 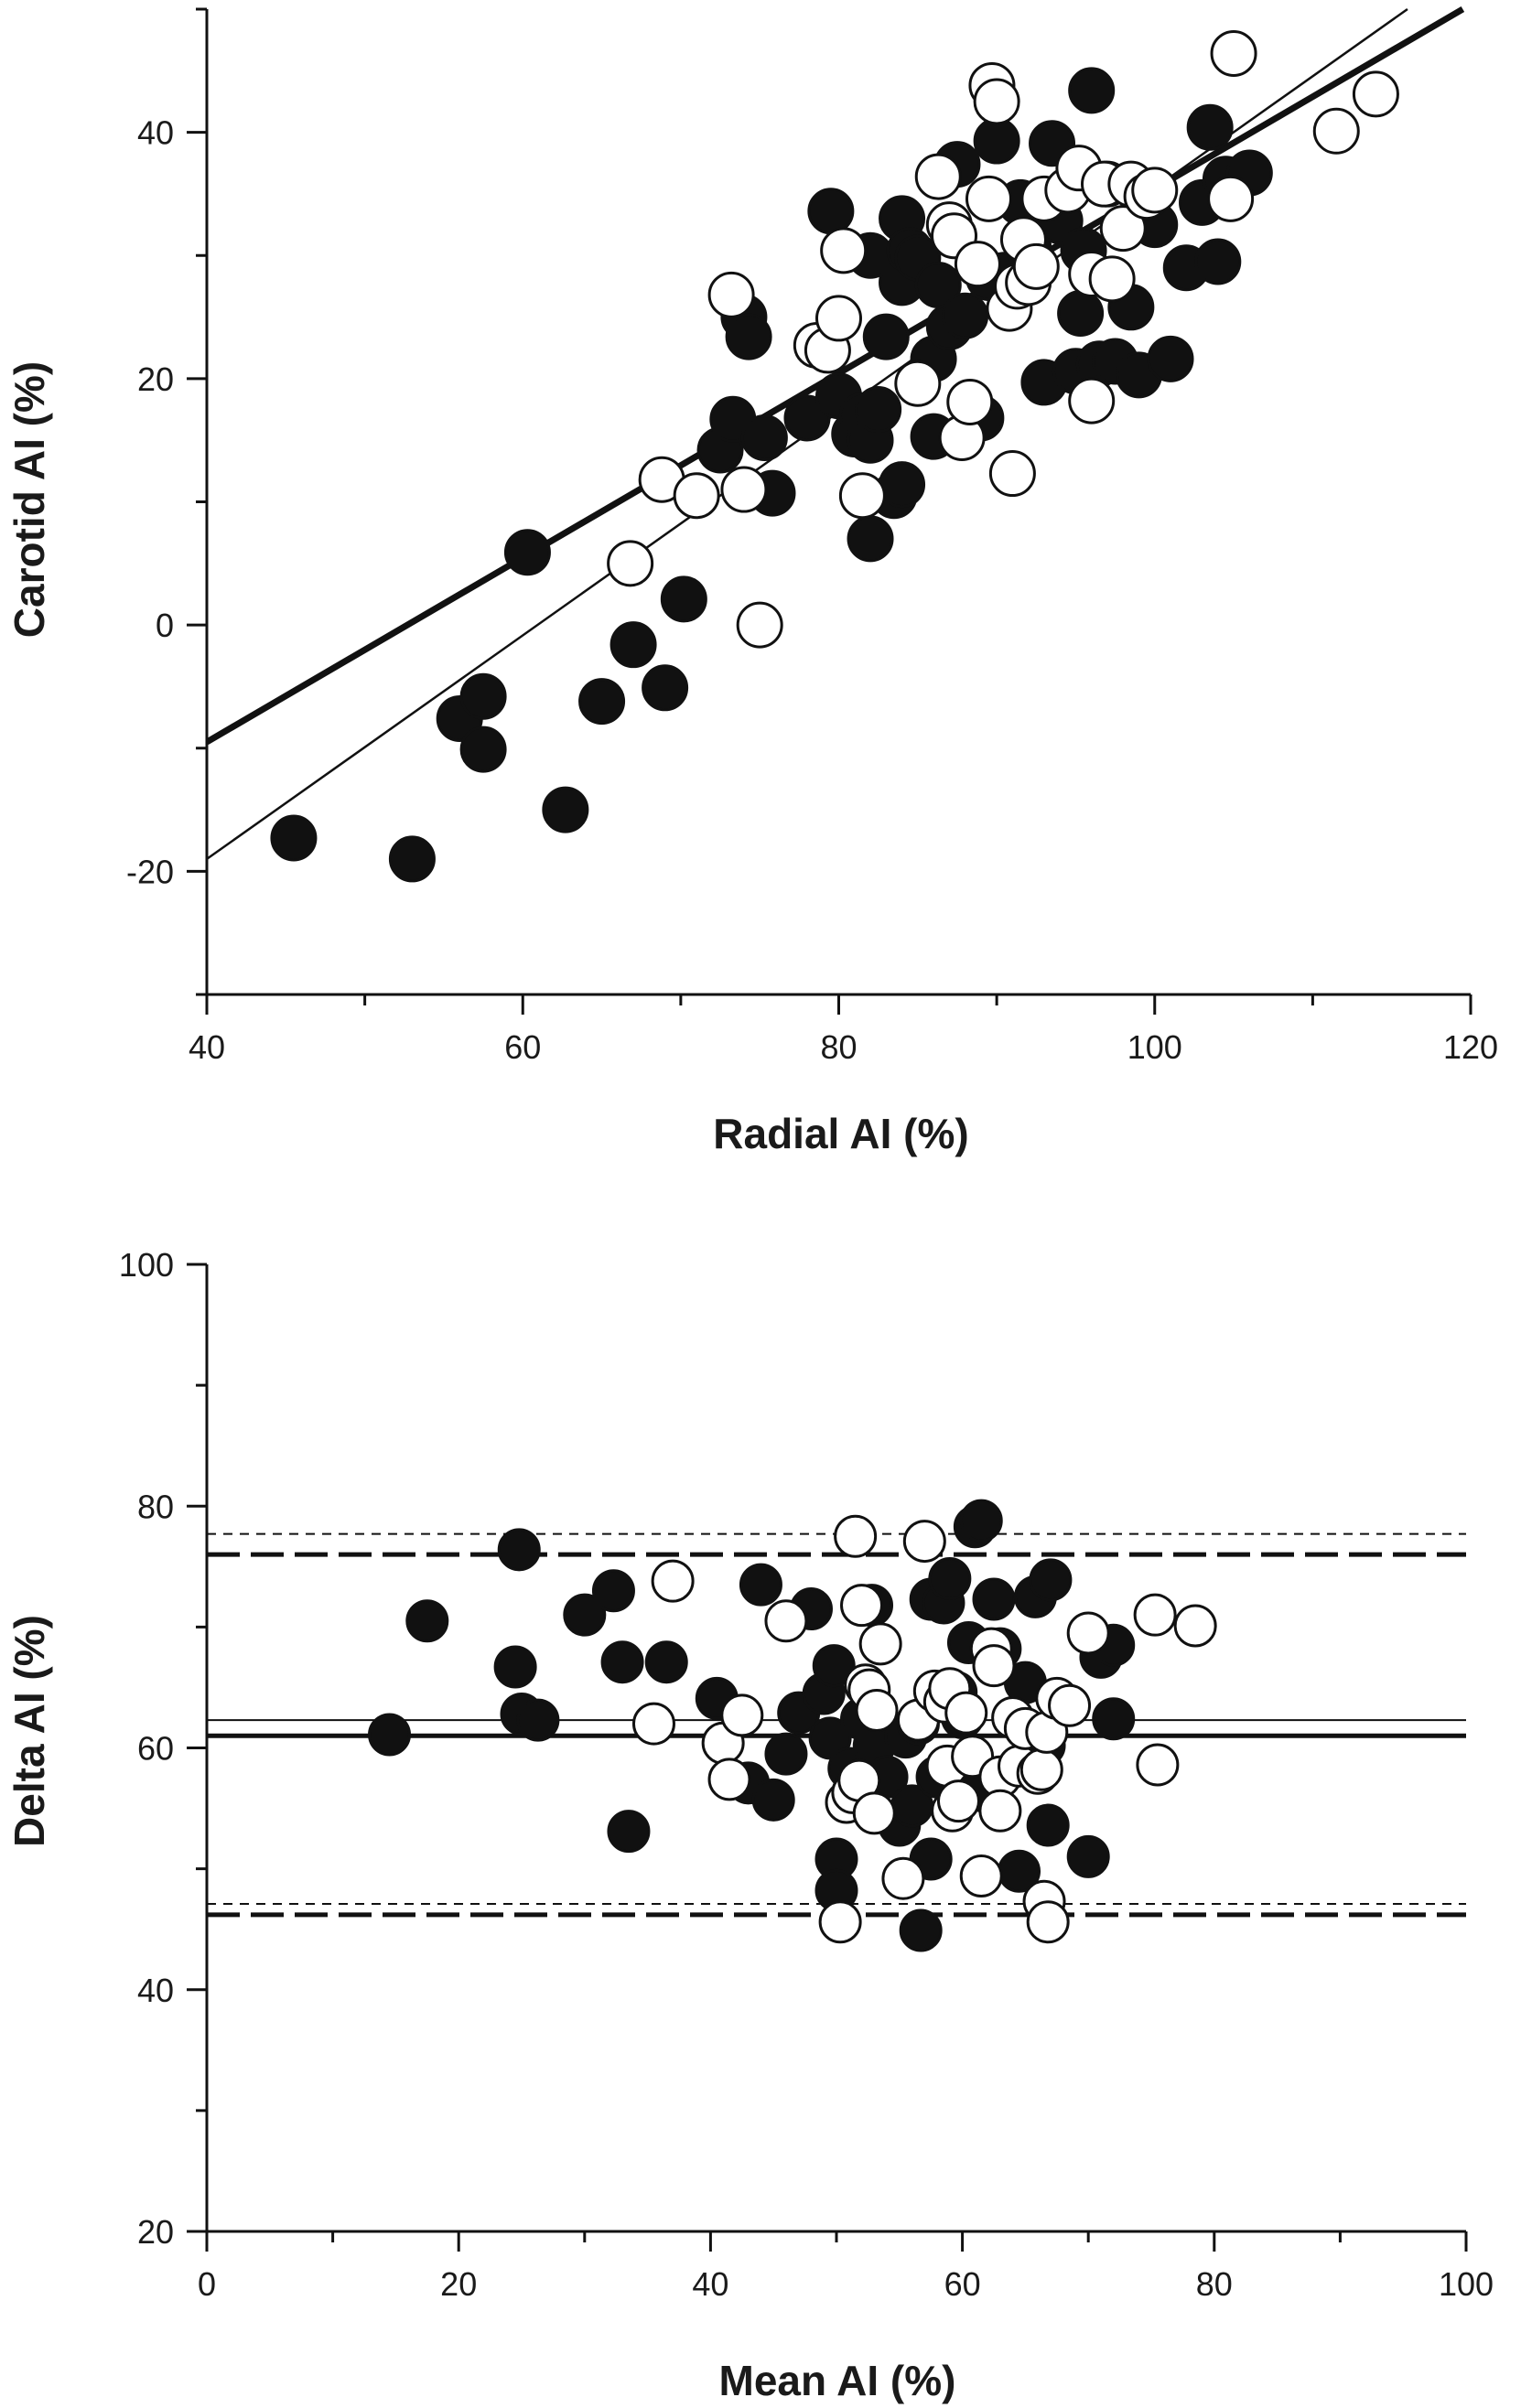 What do you see at coordinates (155, 1990) in the screenshot?
I see `bottom-y-tick-label: 40` at bounding box center [155, 1990].